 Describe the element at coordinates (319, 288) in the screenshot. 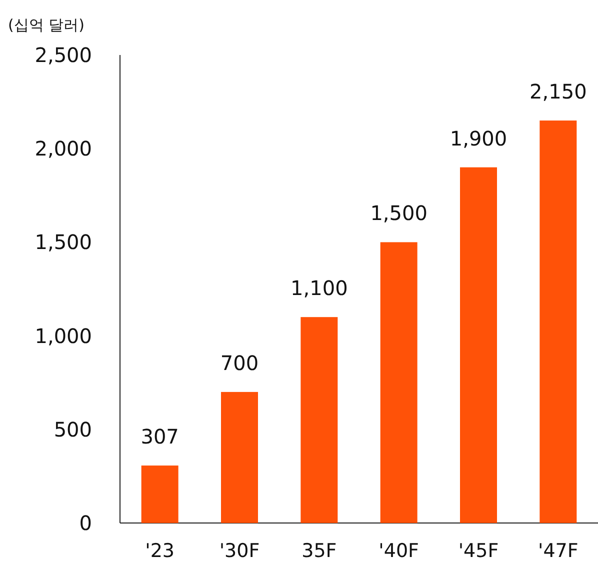

I see `data-label: 1,100` at that location.